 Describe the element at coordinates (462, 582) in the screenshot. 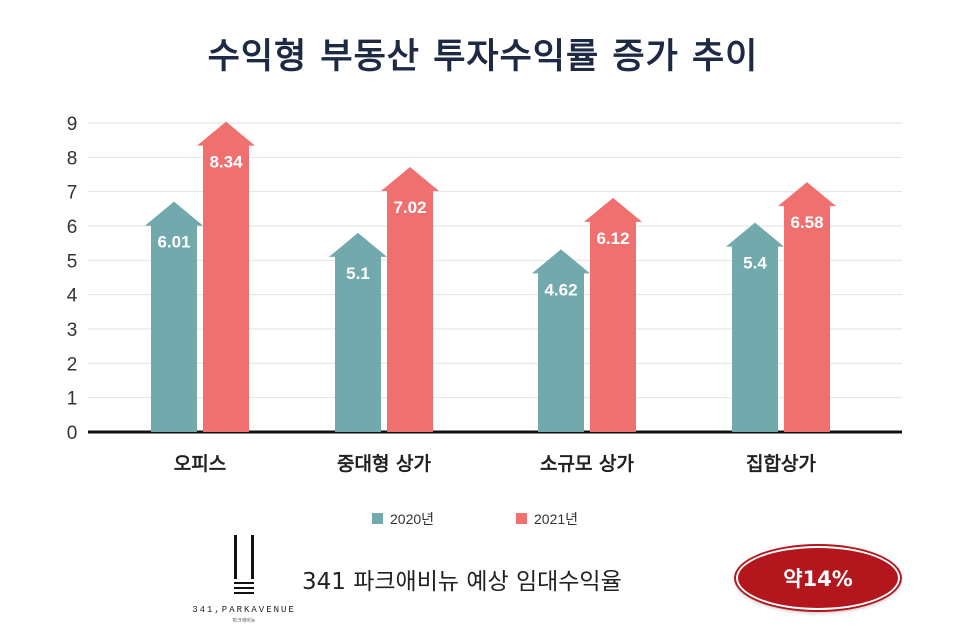

I see `footer-caption: 341 파크애비뉴 예상 임대수익율` at that location.